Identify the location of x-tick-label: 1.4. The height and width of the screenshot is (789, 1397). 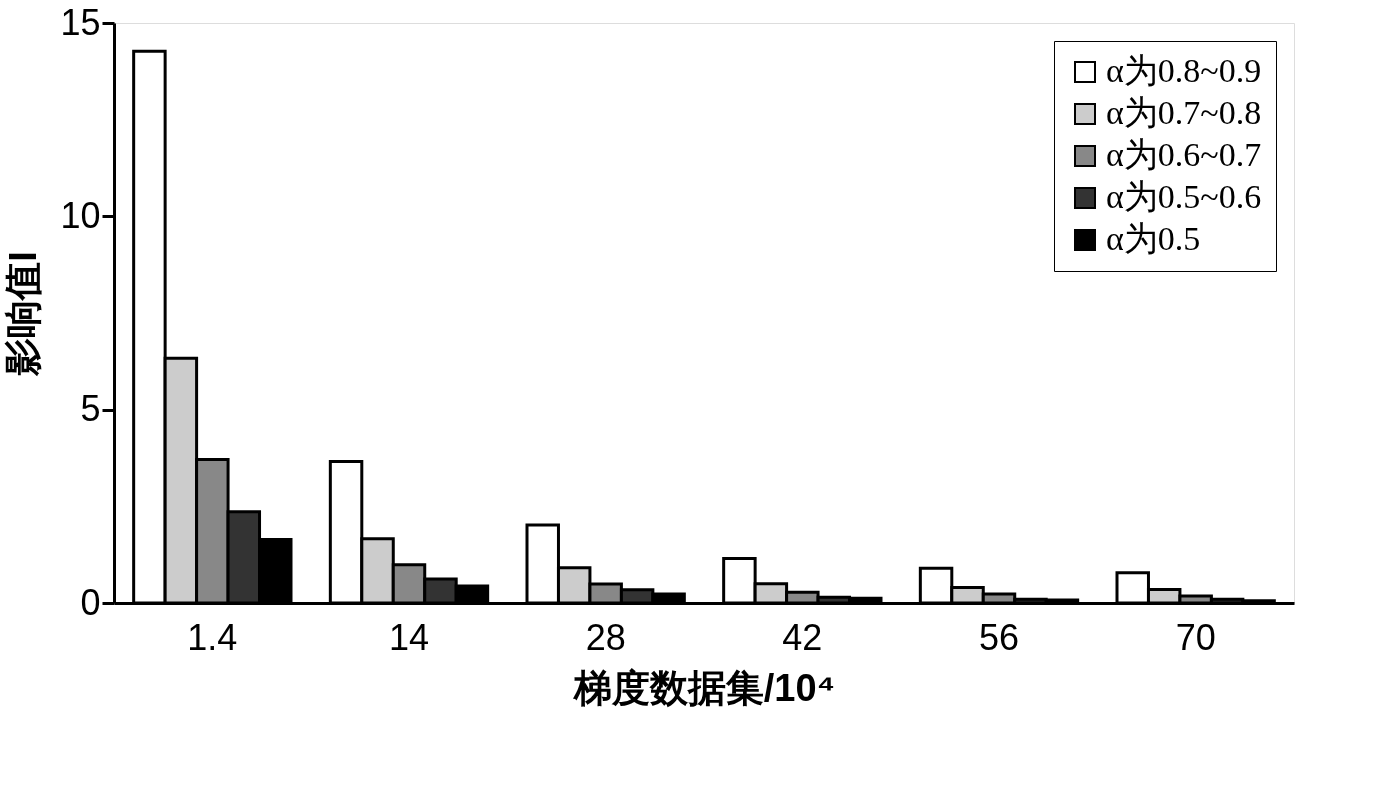
(212, 637).